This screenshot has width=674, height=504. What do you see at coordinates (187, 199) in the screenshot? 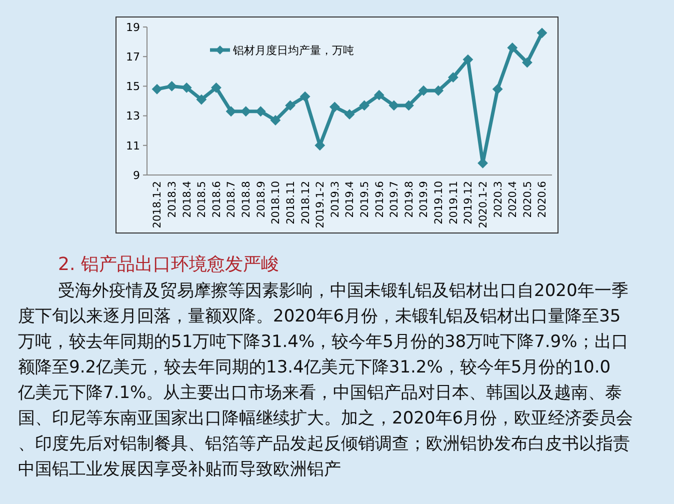
I see `x-tick-label: 2018.4` at bounding box center [187, 199].